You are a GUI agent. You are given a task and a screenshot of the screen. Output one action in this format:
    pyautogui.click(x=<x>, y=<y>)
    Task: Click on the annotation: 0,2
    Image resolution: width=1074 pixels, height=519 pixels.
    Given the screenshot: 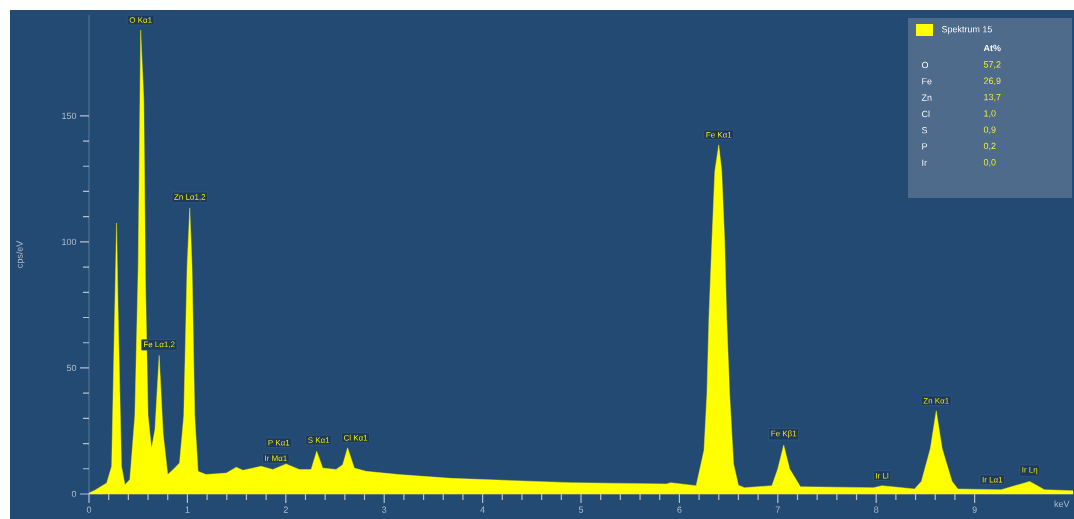 What is the action you would take?
    pyautogui.click(x=989, y=146)
    